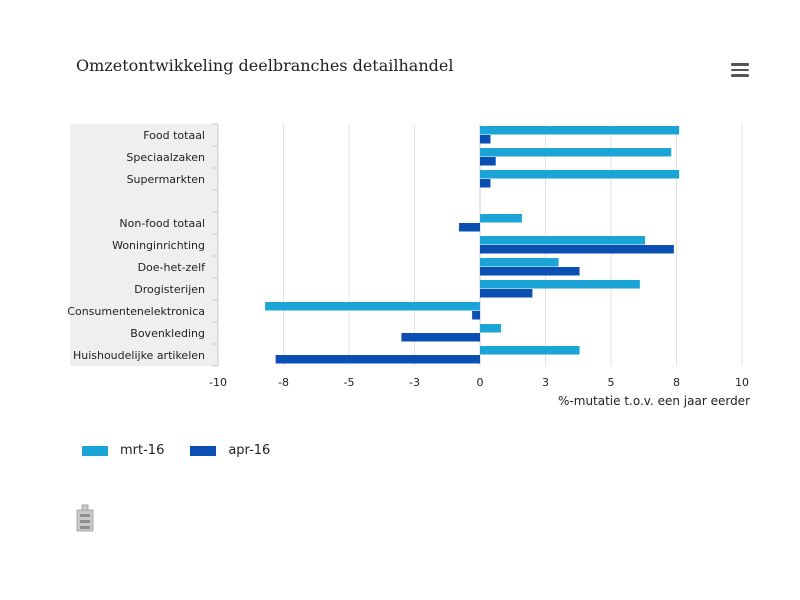 The height and width of the screenshot is (600, 800). Describe the element at coordinates (142, 450) in the screenshot. I see `legend-label-mrt-16: mrt-16` at that location.